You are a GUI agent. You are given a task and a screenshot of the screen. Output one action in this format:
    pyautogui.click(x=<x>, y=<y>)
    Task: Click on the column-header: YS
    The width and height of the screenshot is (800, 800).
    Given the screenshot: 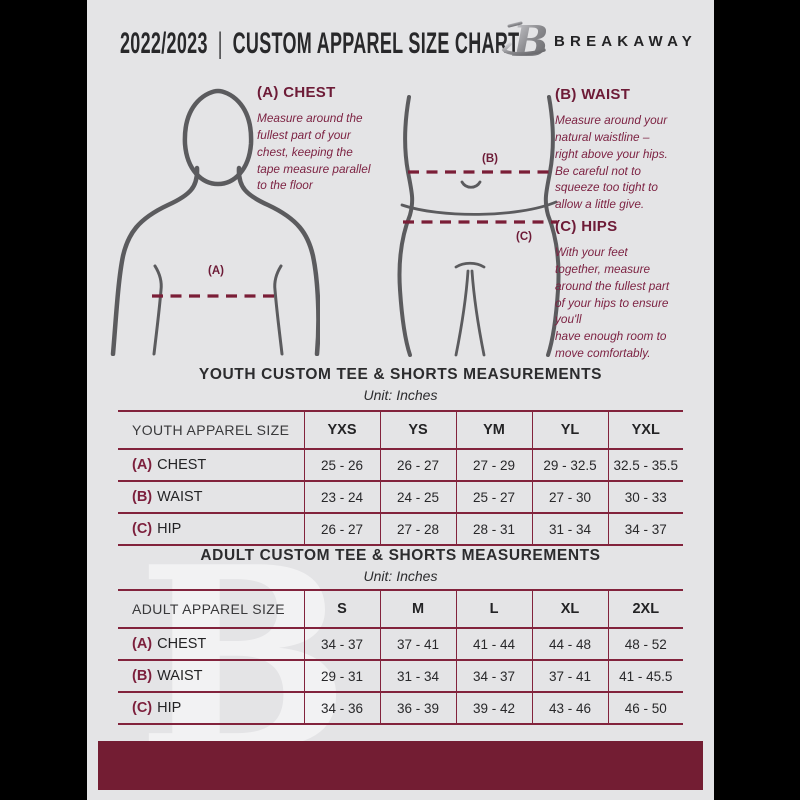 What is the action you would take?
    pyautogui.click(x=417, y=430)
    